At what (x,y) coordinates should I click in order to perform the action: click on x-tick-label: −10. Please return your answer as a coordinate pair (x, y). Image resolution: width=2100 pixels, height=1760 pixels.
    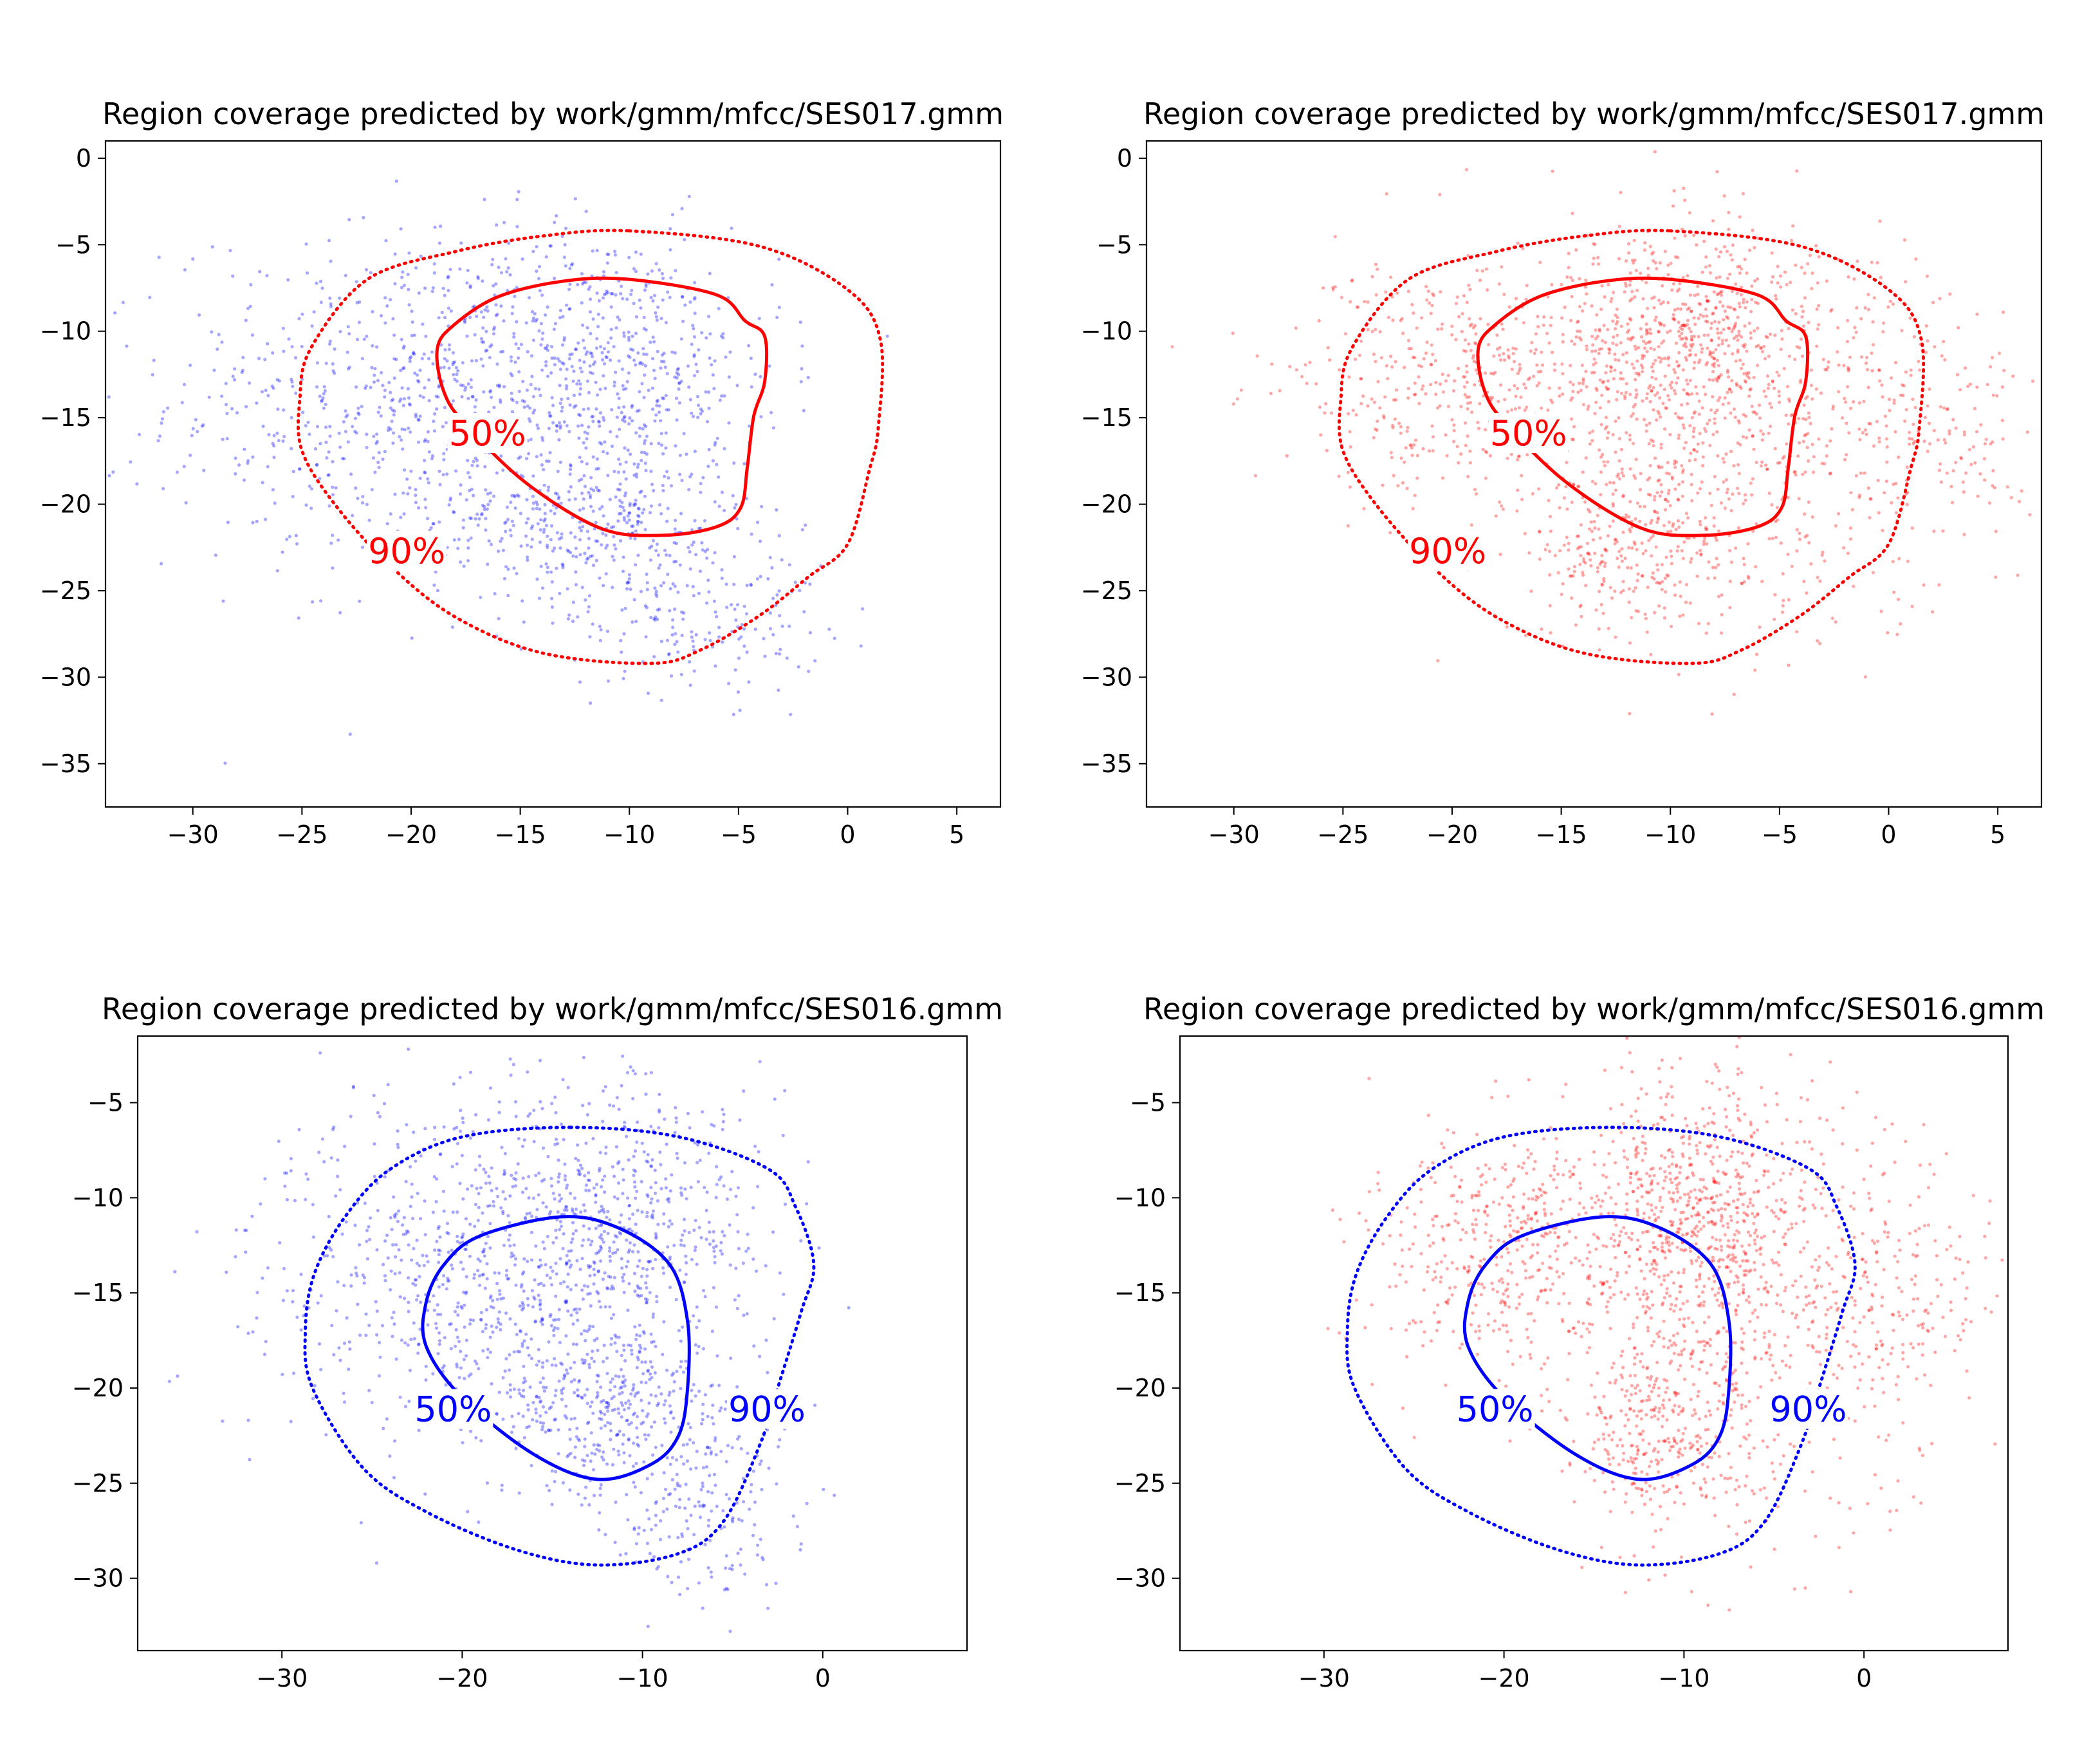
    Looking at the image, I should click on (629, 834).